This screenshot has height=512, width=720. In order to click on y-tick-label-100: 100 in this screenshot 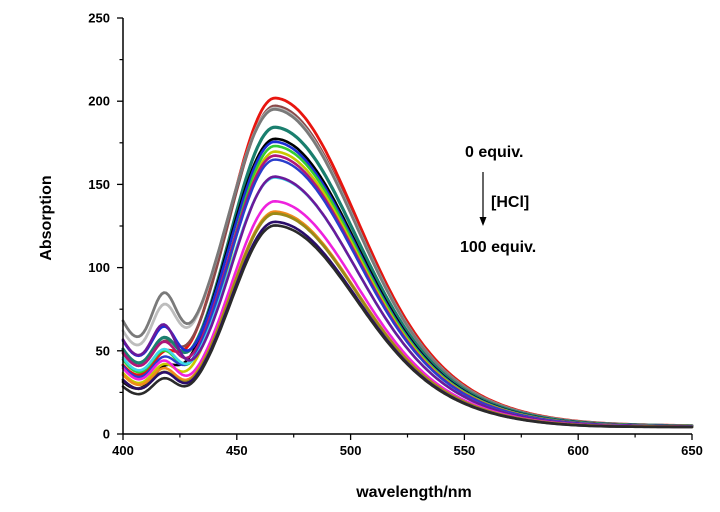, I will do `click(99, 267)`.